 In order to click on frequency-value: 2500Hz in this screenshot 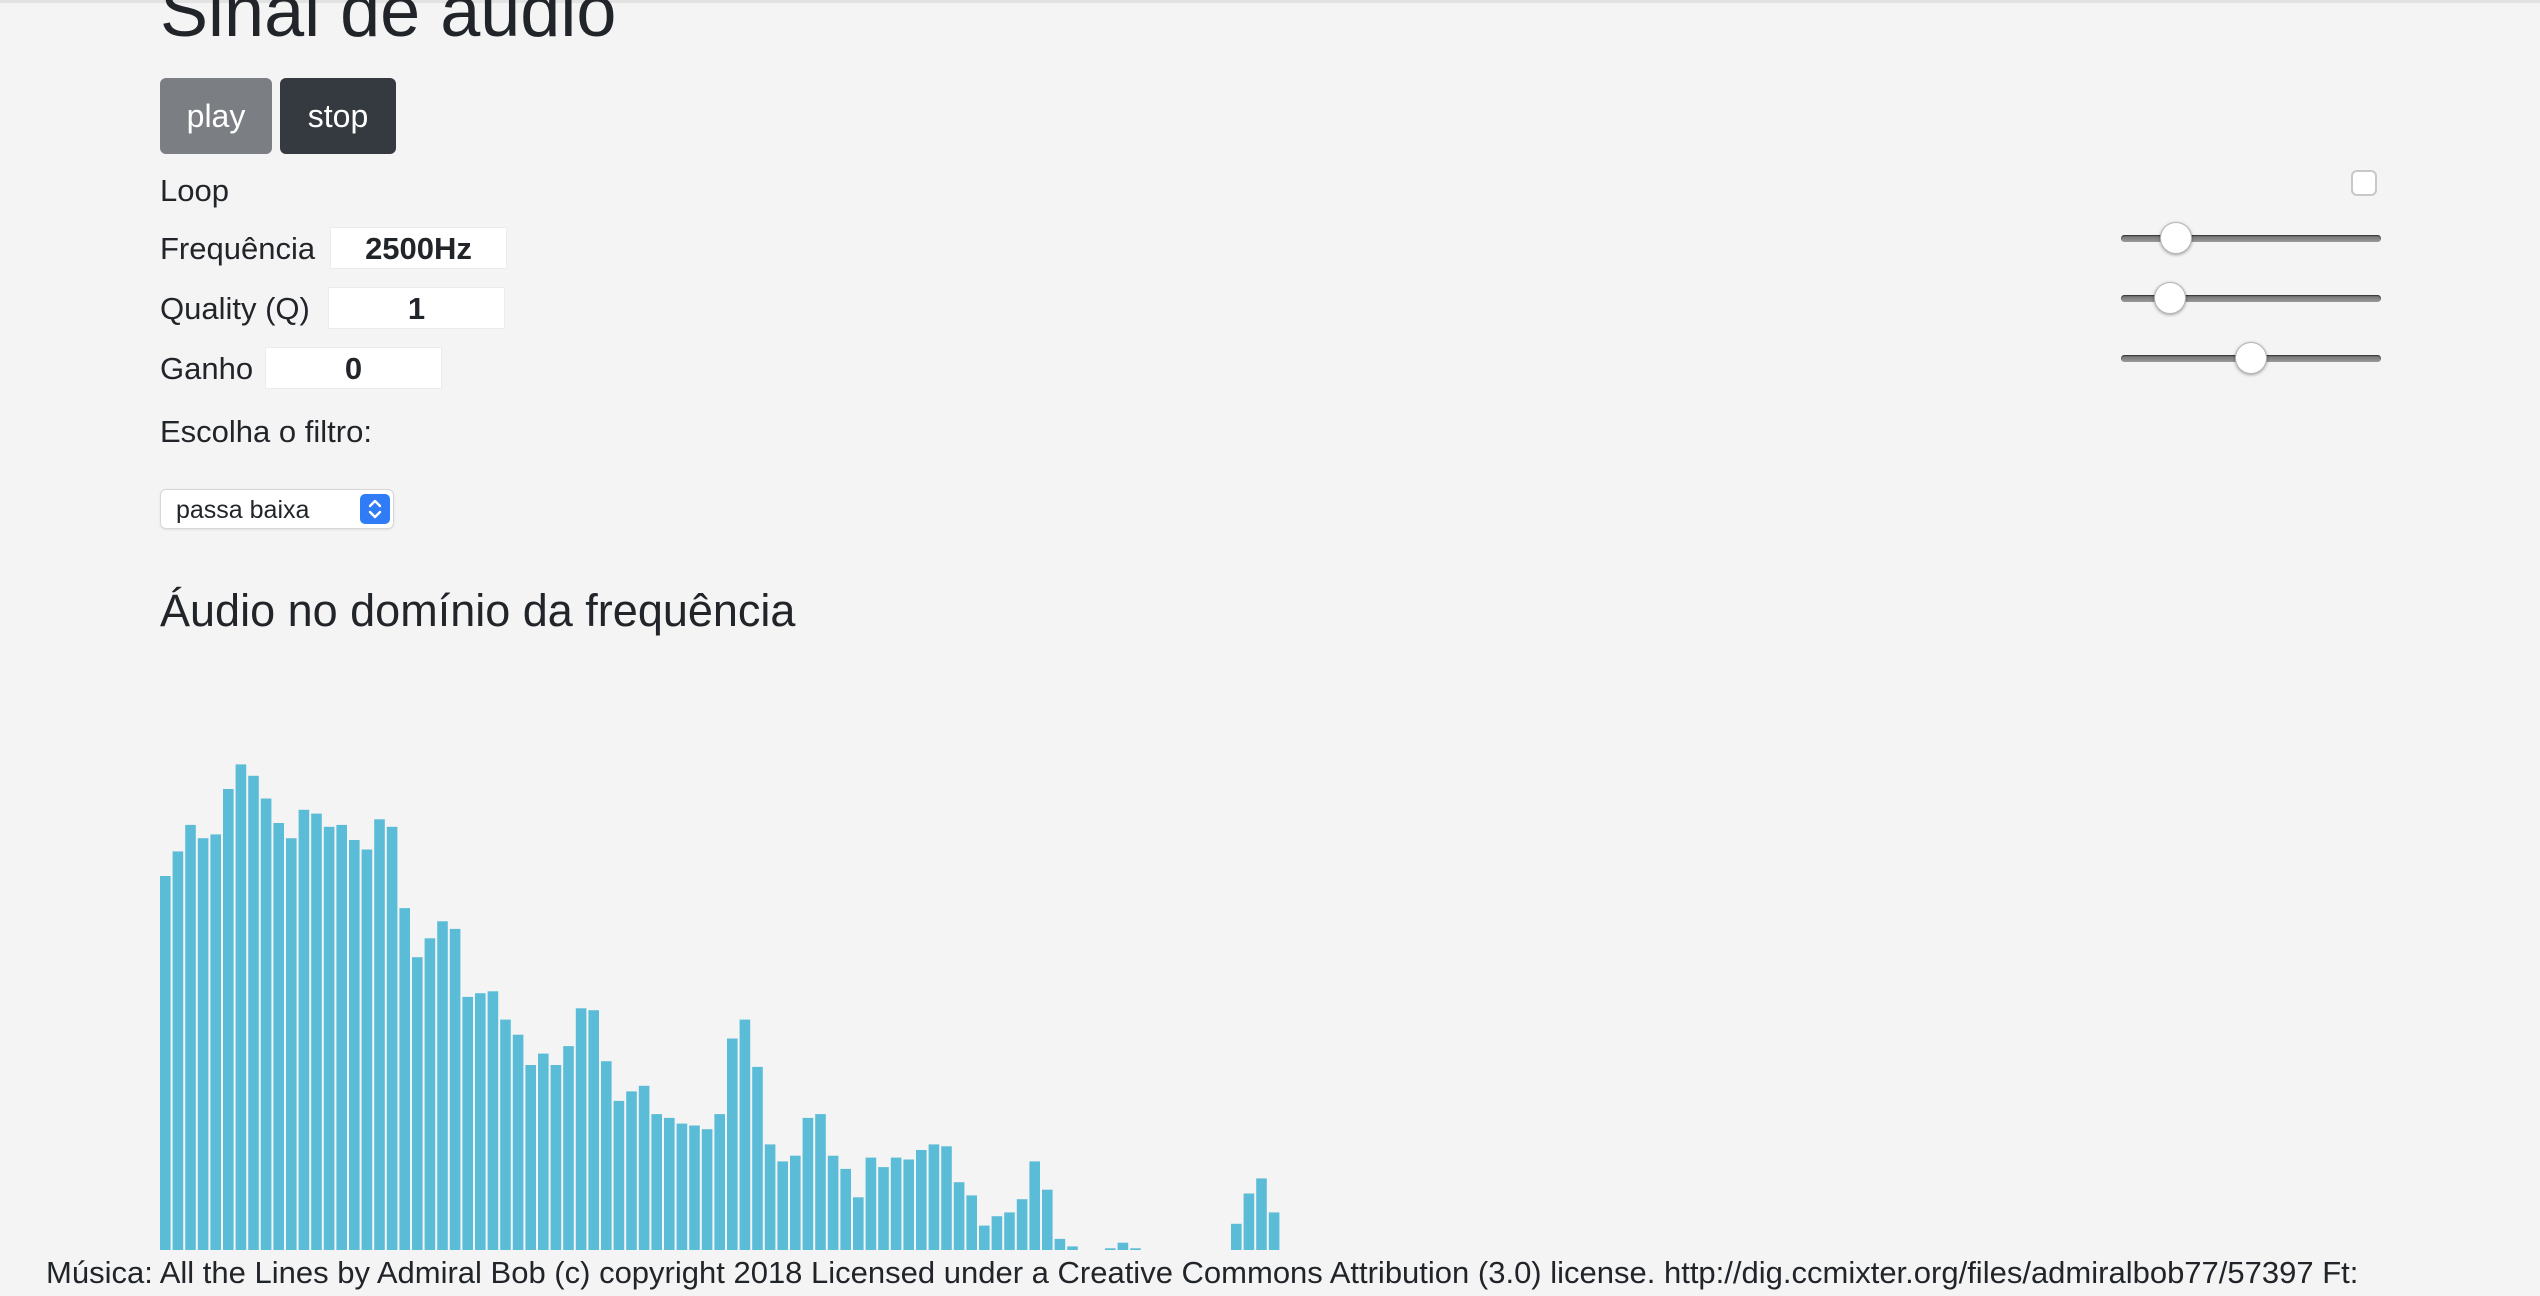, I will do `click(418, 248)`.